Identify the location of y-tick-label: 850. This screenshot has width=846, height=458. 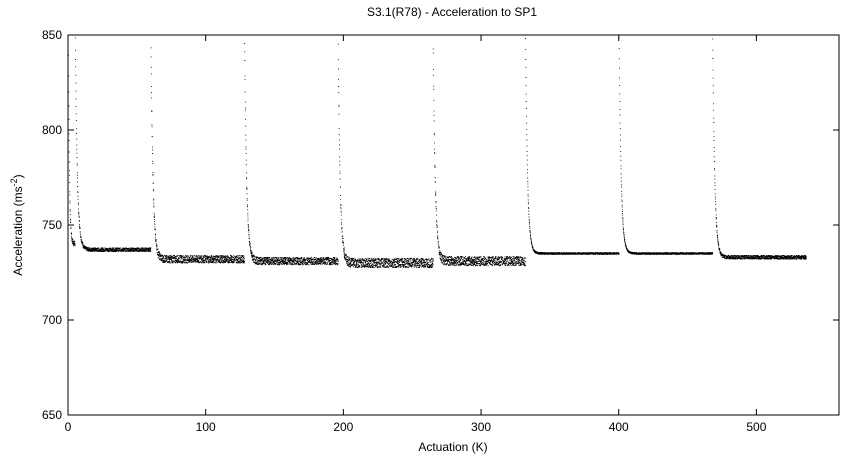
(52, 35).